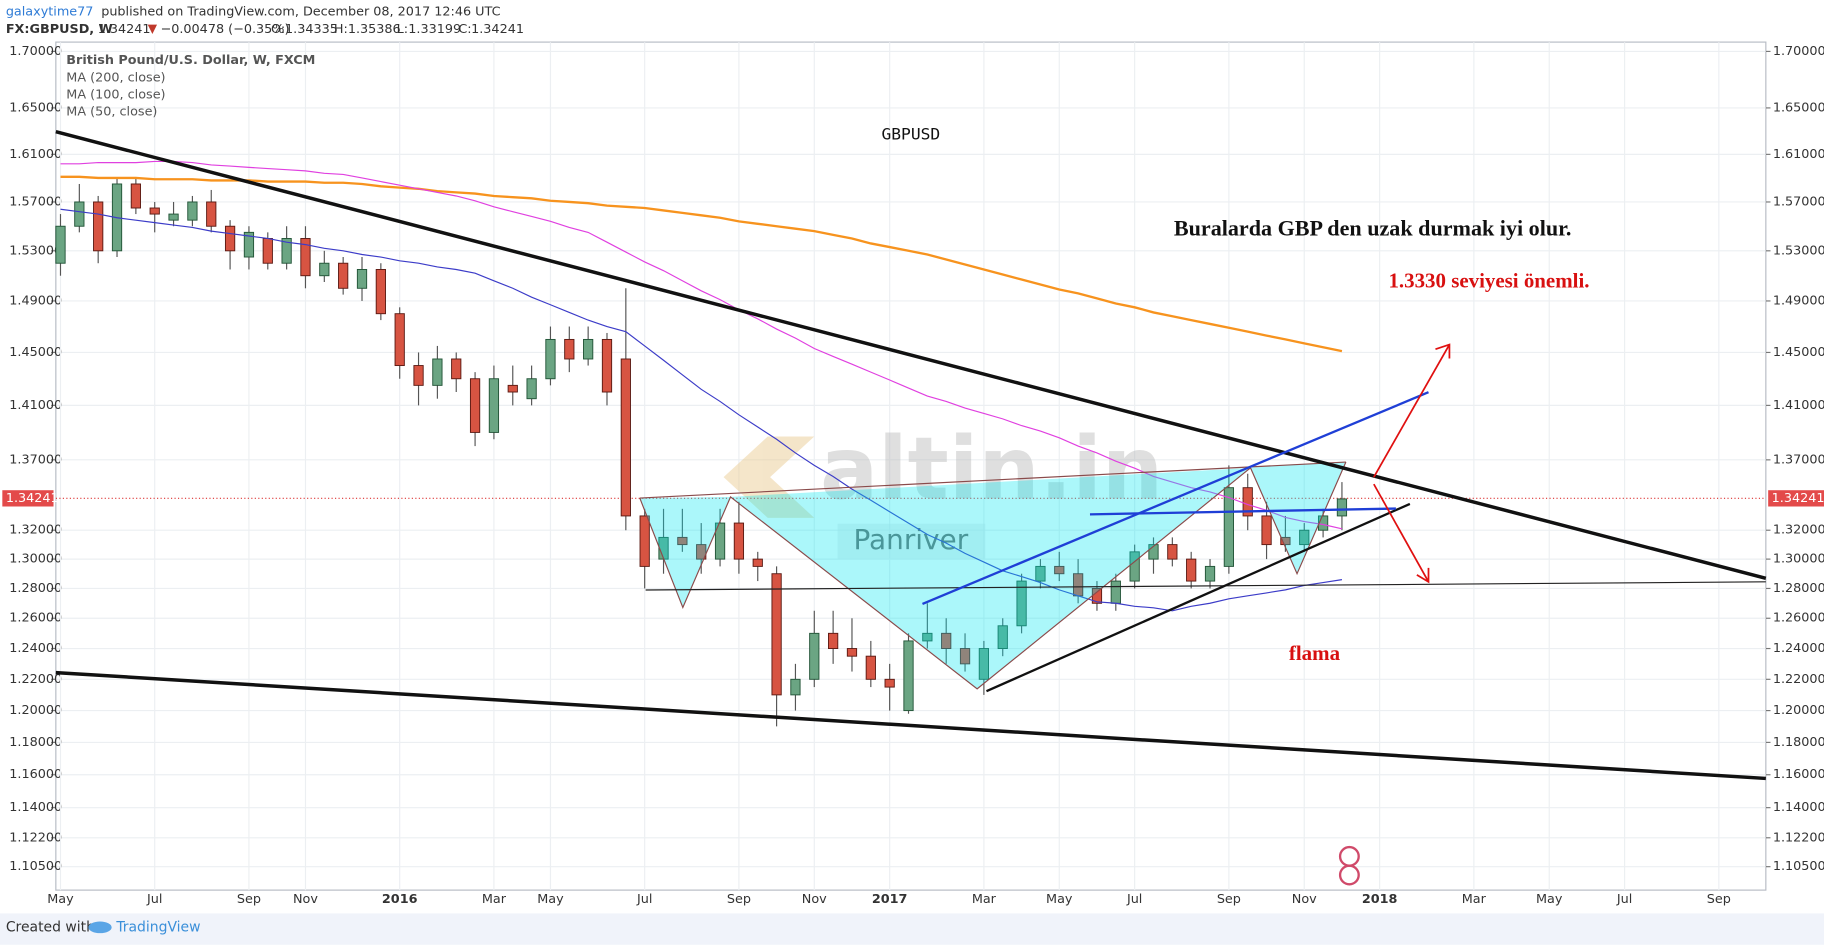 This screenshot has height=945, width=1824. I want to click on y-tick-label: 1.65000, so click(35, 107).